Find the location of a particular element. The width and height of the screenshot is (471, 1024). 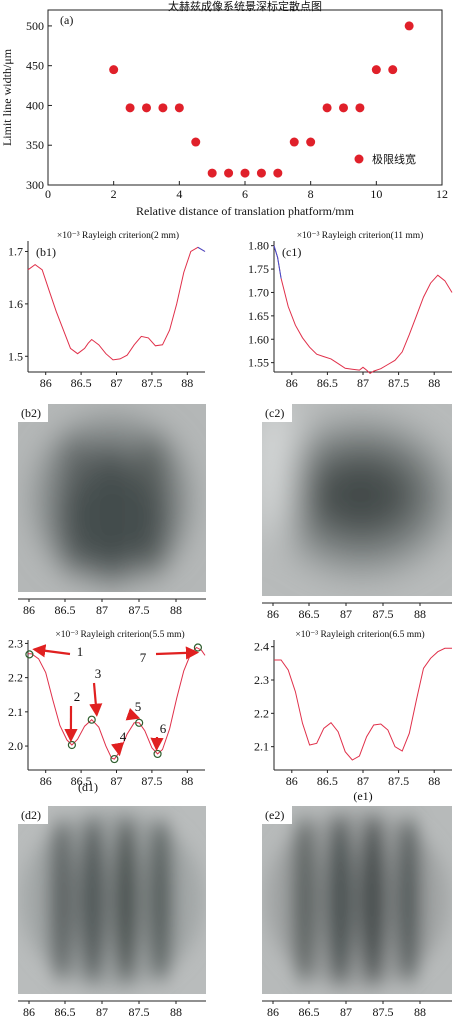

marker-label: 1 is located at coordinates (80, 651).